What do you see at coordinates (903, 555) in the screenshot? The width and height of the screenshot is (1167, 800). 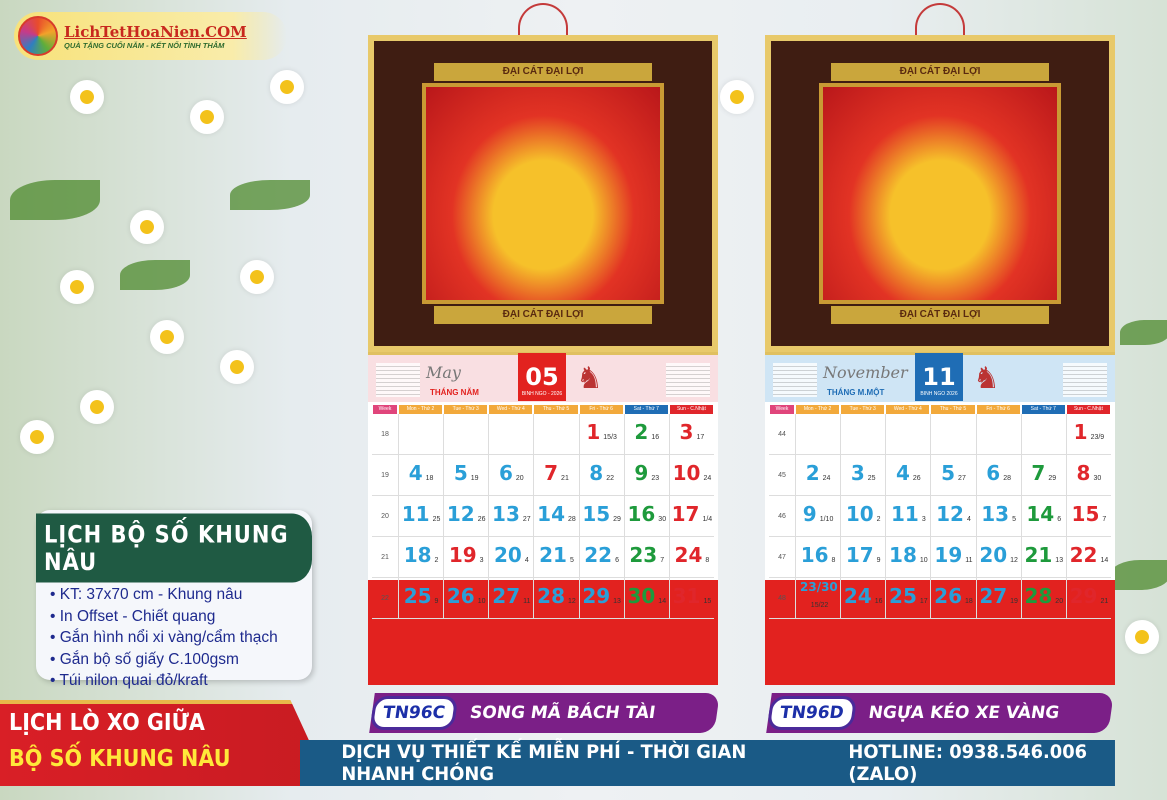 I see `solar-day: 18` at bounding box center [903, 555].